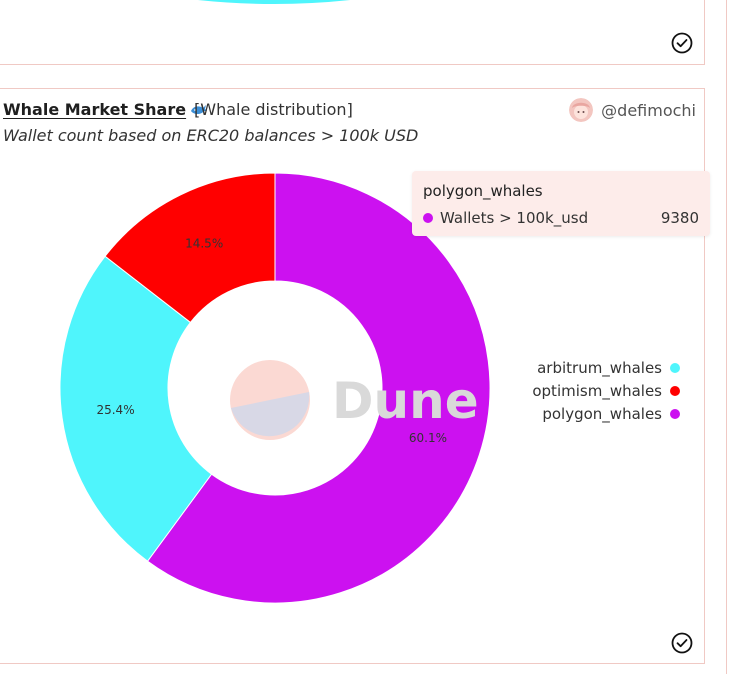  What do you see at coordinates (136, 408) in the screenshot?
I see `pie-slice-arbitrum_whales` at bounding box center [136, 408].